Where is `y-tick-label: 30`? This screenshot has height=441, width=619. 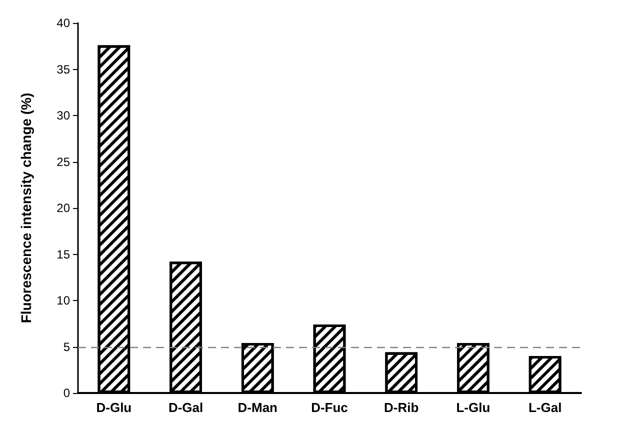
y-tick-label: 30 is located at coordinates (63, 115).